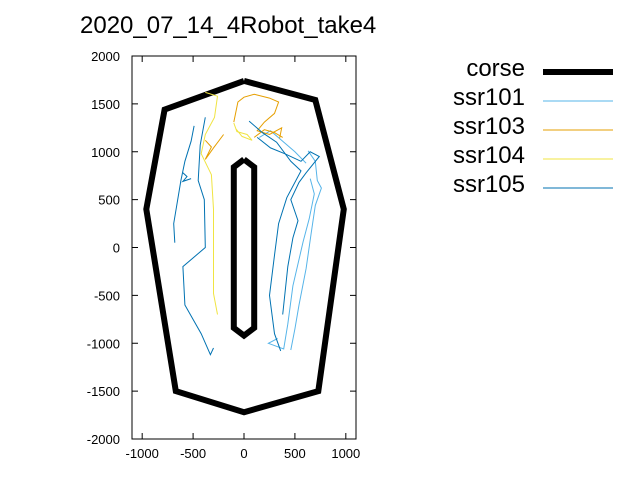 This screenshot has width=640, height=480. I want to click on y-tick-label: 1000, so click(105, 152).